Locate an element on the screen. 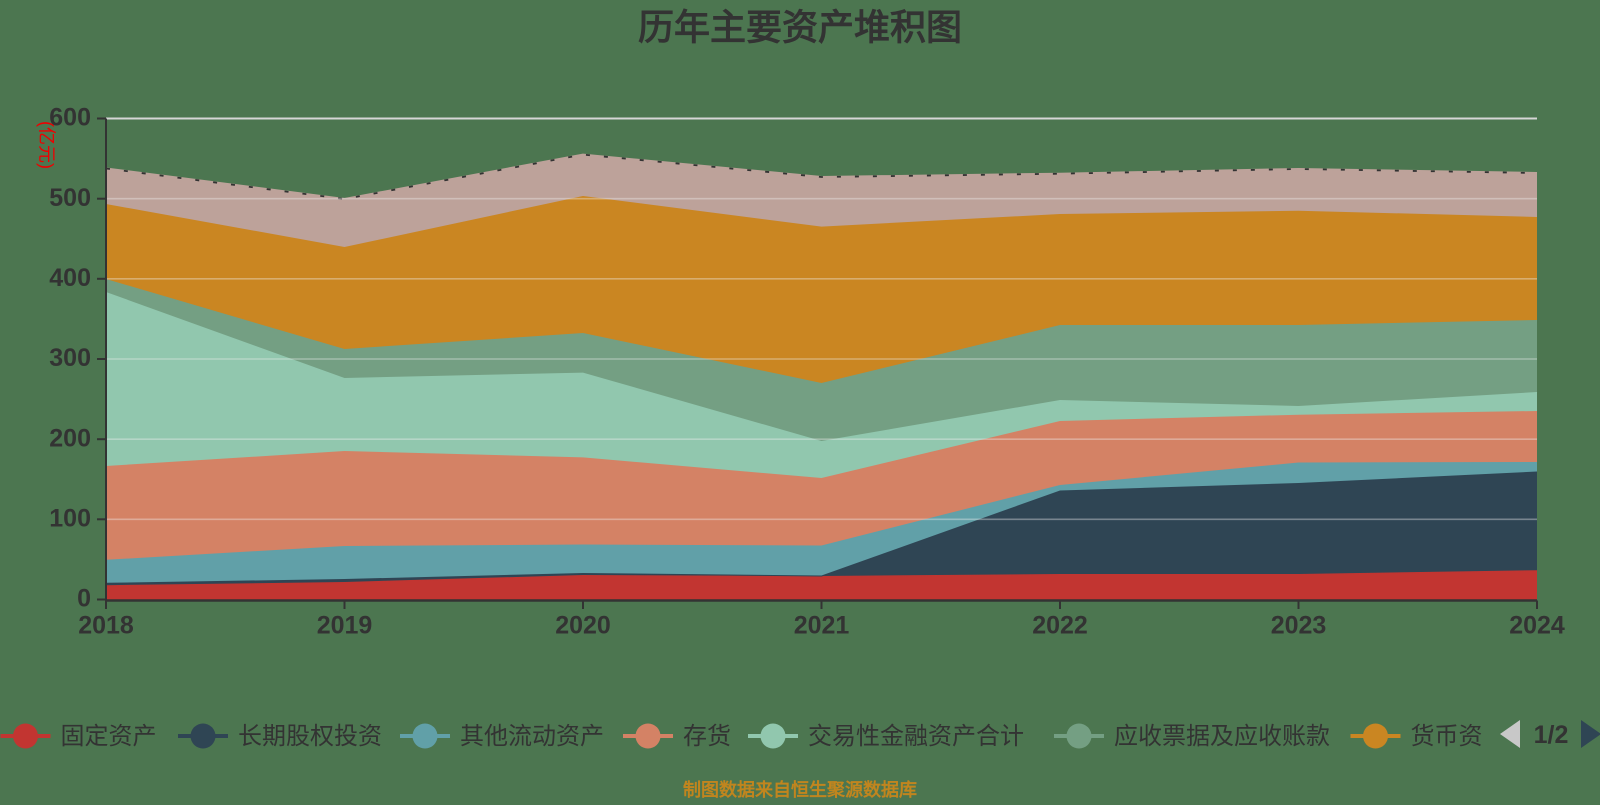  svg-text: 存货 is located at coordinates (707, 736).